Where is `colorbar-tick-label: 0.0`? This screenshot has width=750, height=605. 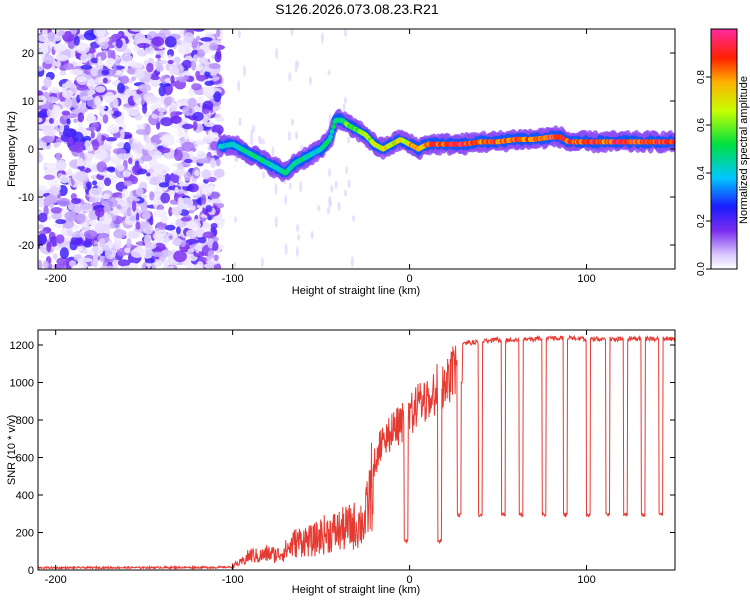
colorbar-tick-label: 0.0 is located at coordinates (701, 269).